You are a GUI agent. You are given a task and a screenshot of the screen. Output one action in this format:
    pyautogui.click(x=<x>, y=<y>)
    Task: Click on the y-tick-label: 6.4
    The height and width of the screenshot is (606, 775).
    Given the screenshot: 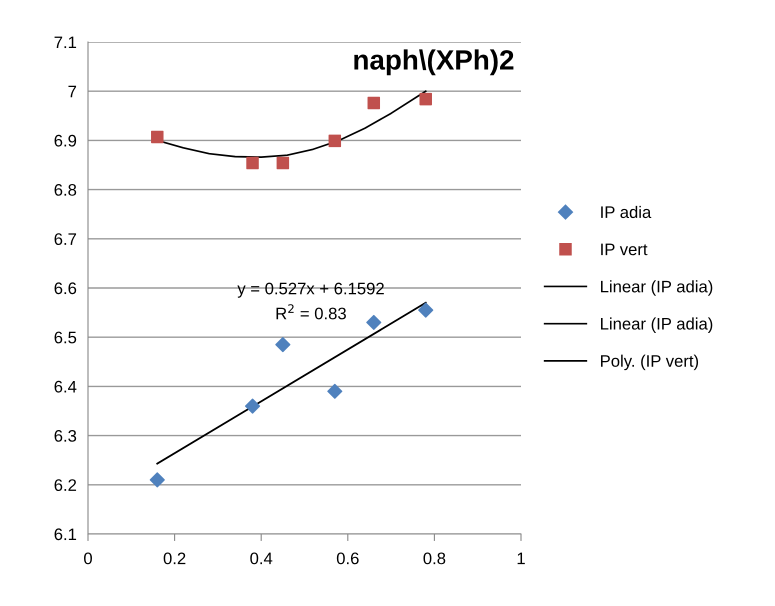 What is the action you would take?
    pyautogui.click(x=65, y=386)
    